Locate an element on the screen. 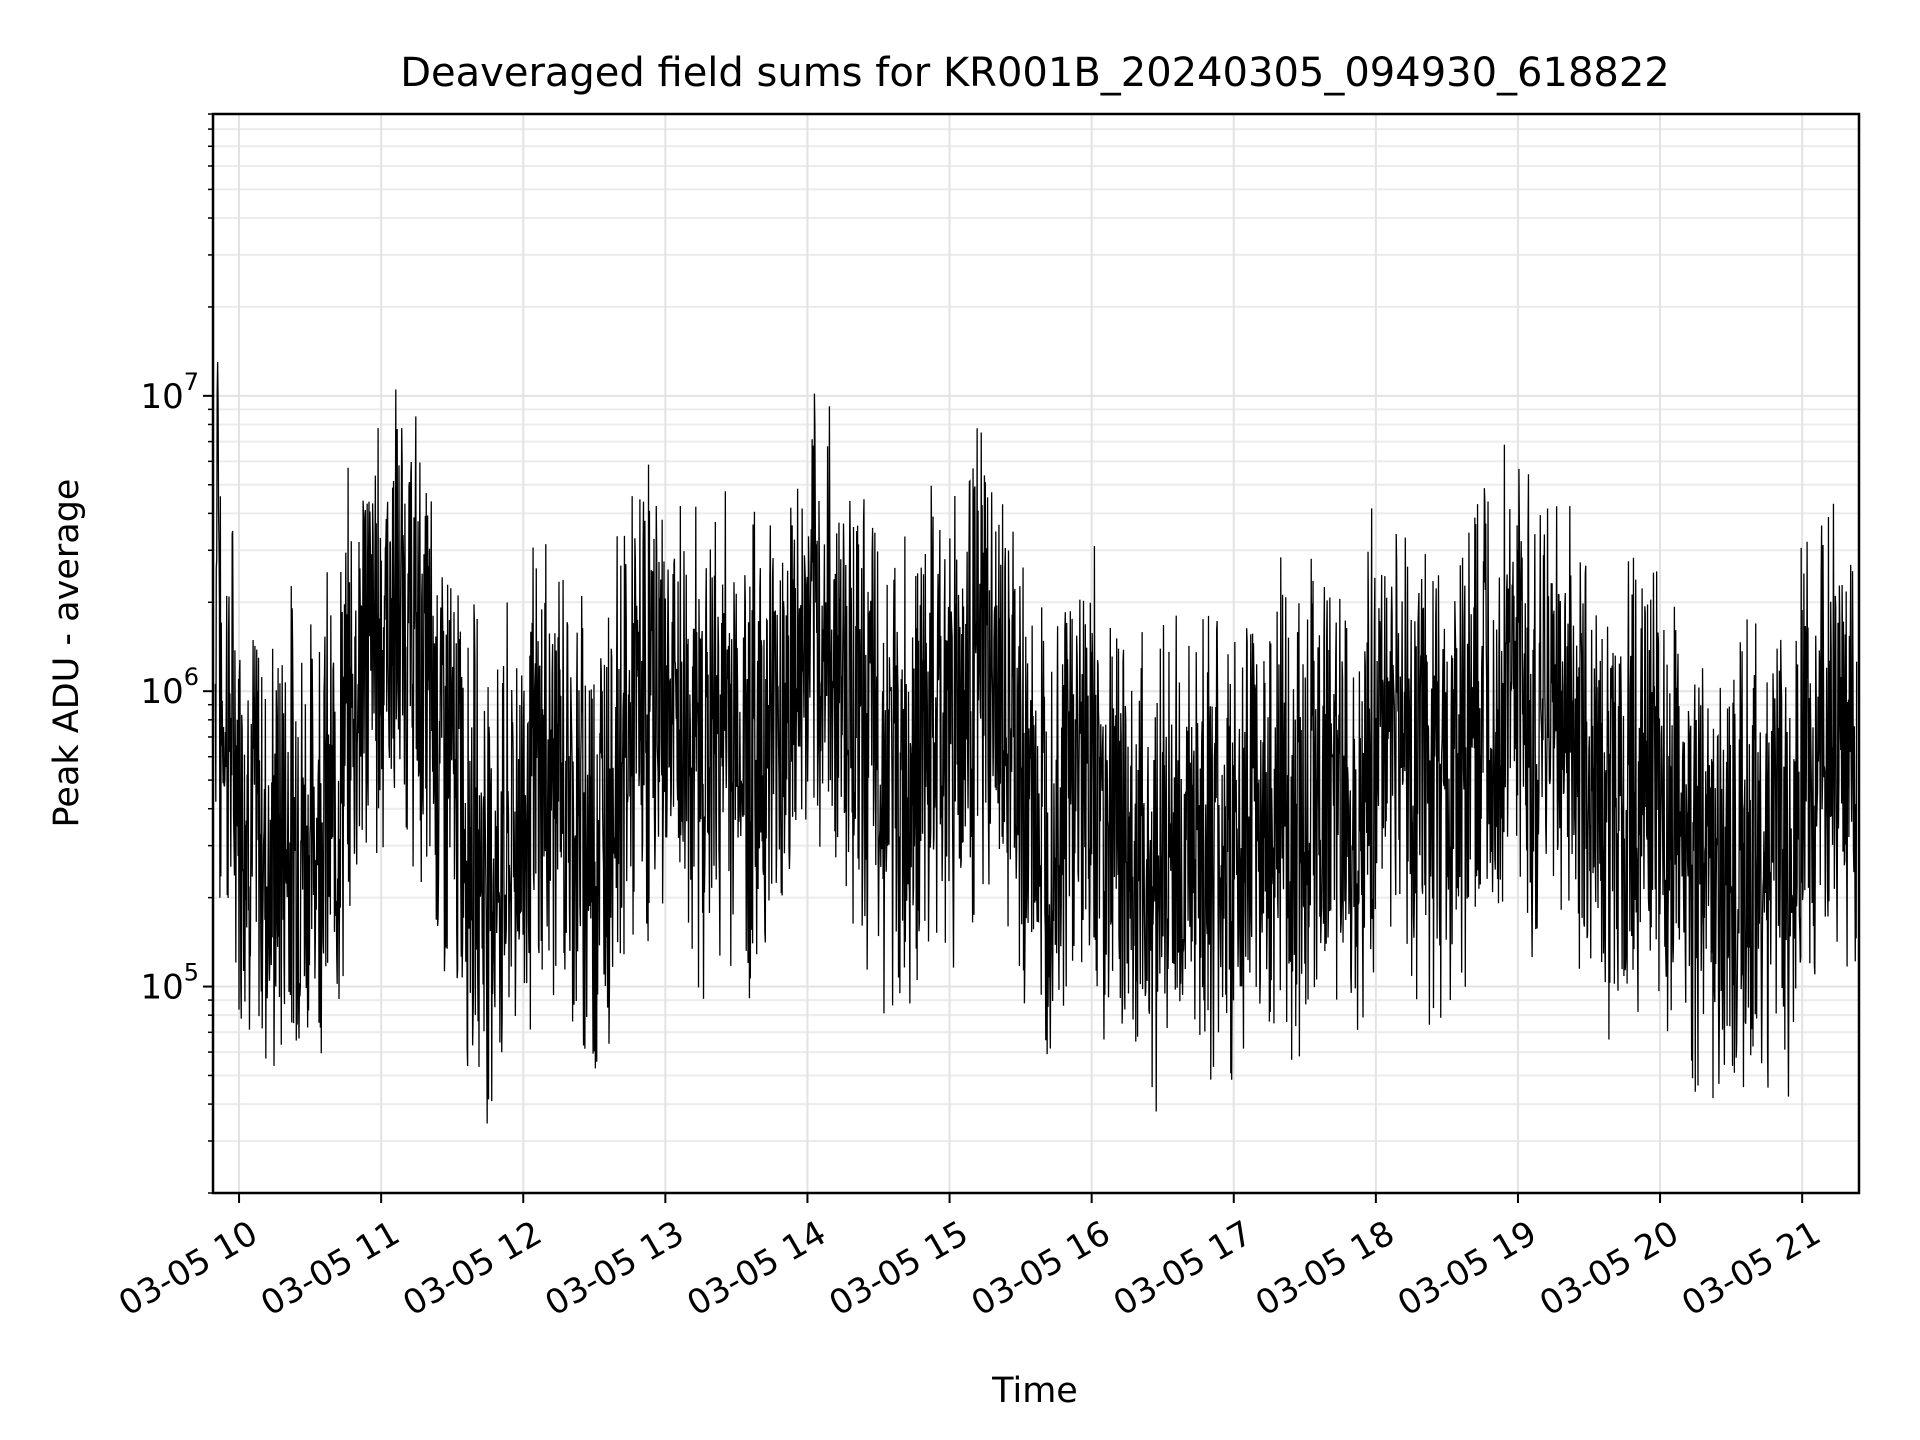 The image size is (1920, 1440). y-axis-label: Peak ADU - average is located at coordinates (67, 653).